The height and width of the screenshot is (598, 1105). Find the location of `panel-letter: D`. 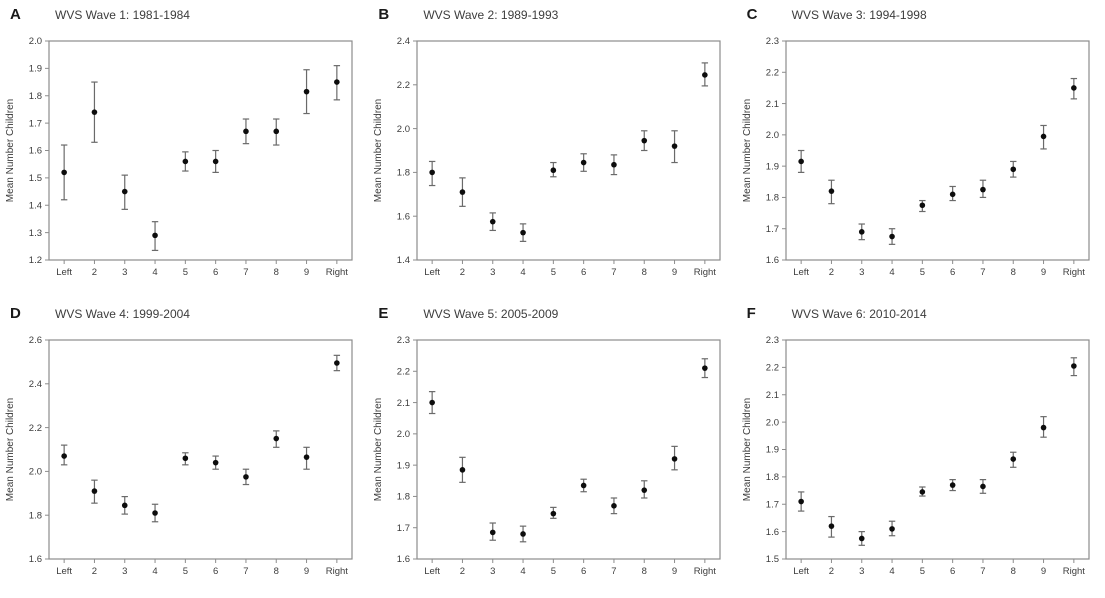

panel-letter: D is located at coordinates (16, 313).